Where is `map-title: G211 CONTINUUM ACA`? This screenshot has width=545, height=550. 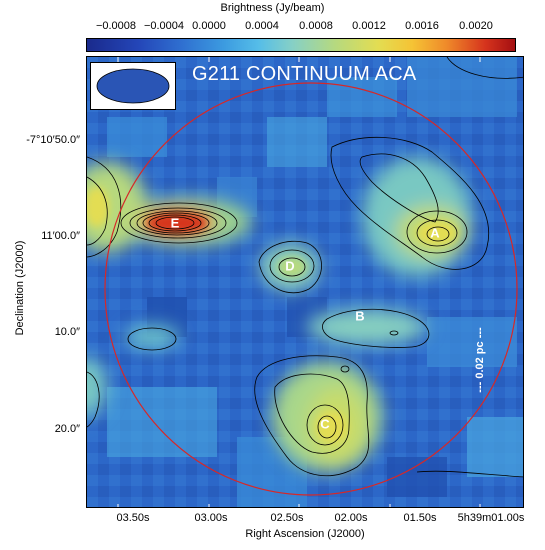 map-title: G211 CONTINUUM ACA is located at coordinates (304, 74).